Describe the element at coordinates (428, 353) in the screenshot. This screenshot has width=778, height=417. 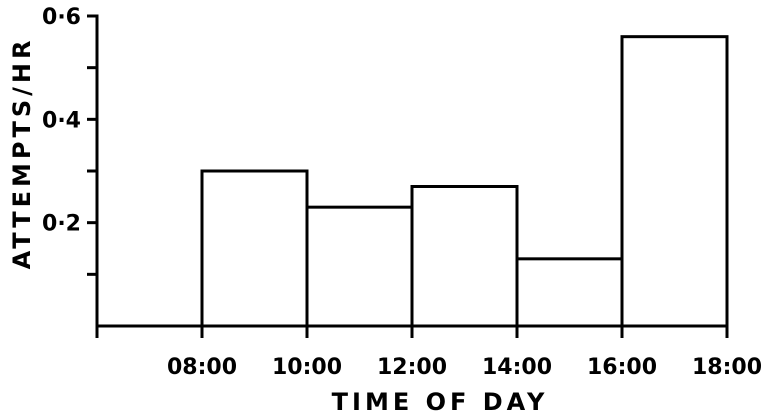
I see `x-ticks-group: 08:00 10:00 12:00 14:00 16:00 18:00` at that location.